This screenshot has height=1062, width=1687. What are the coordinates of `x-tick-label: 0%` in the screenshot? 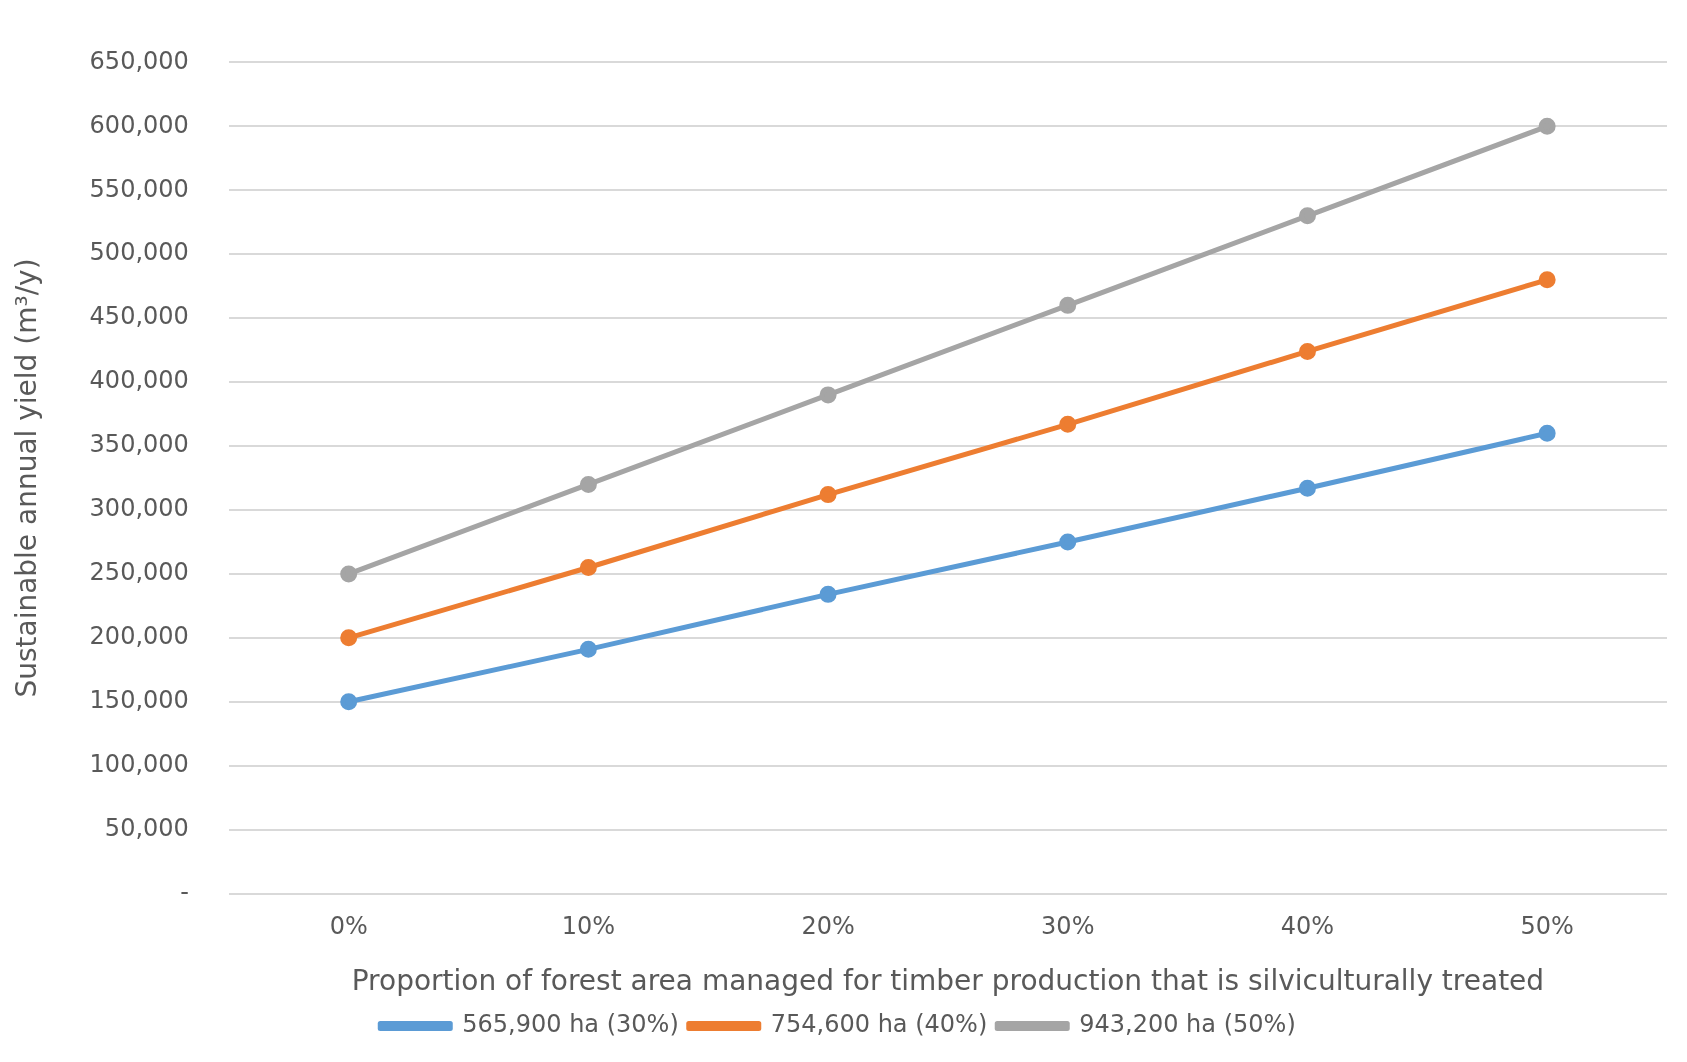 It's located at (348, 926).